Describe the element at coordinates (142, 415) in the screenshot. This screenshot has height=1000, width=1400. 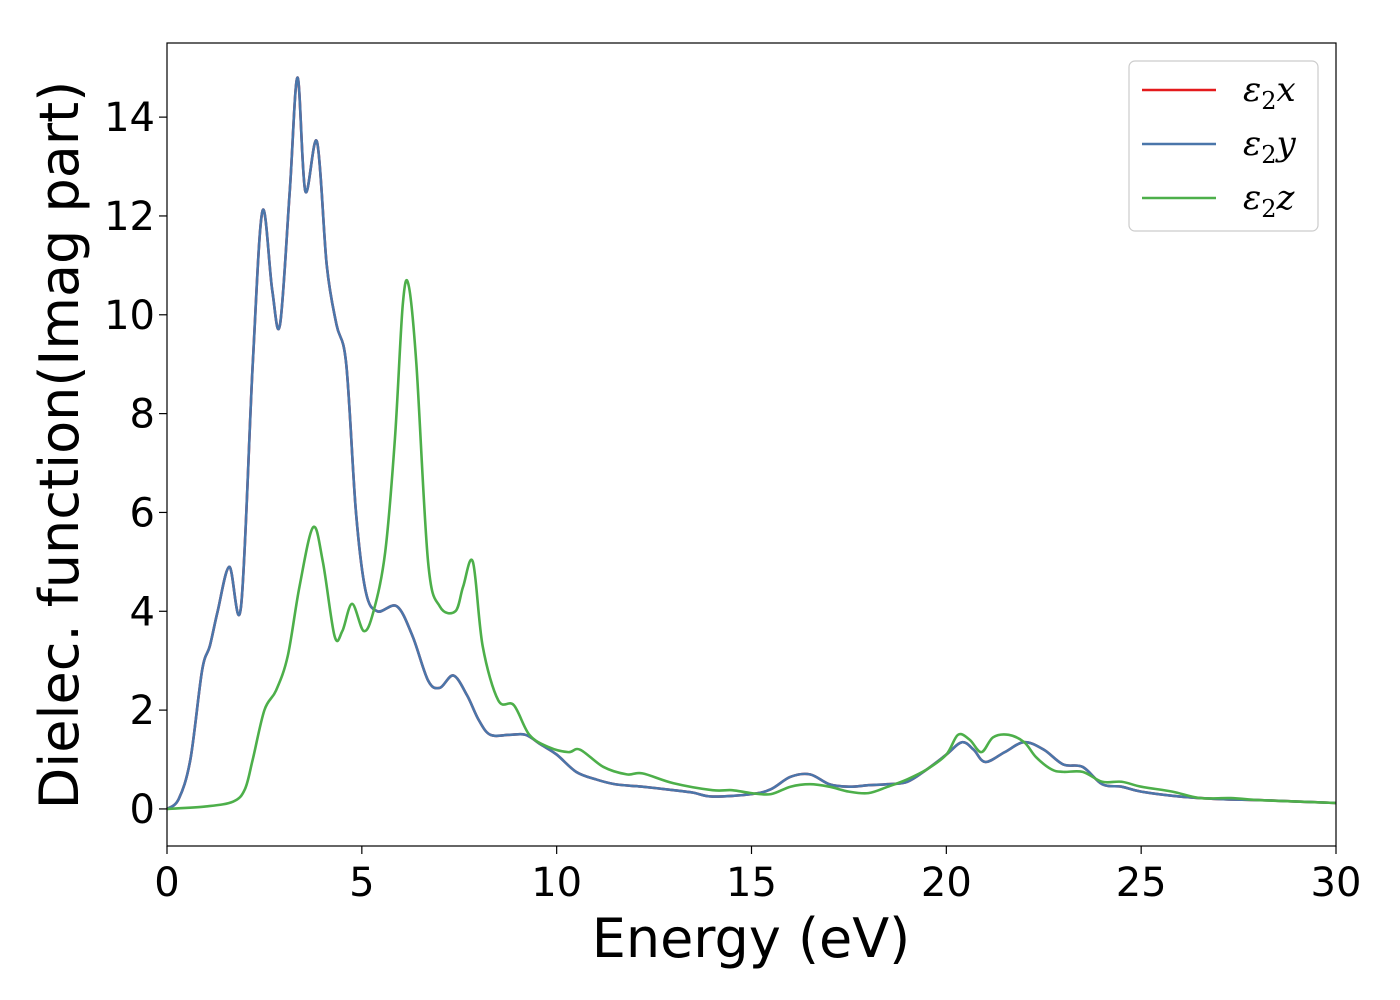
I see `y-tick-label: 8` at that location.